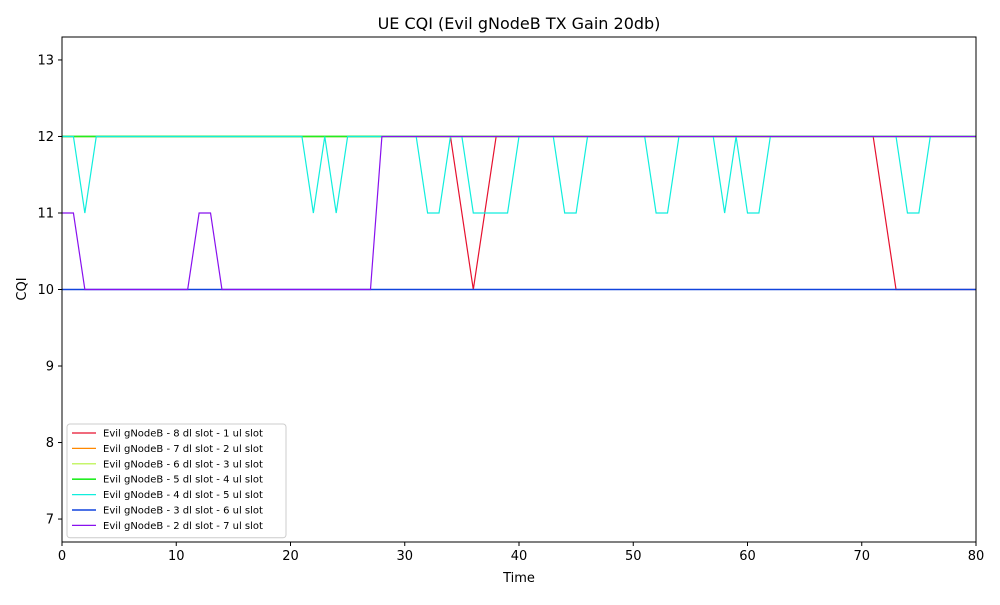  Describe the element at coordinates (176, 556) in the screenshot. I see `x-tick-label-1: 10` at that location.